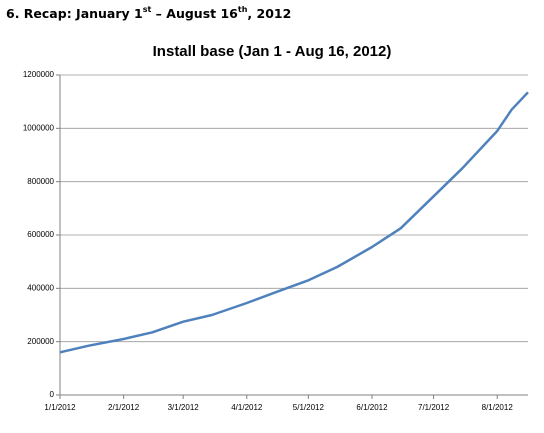  What do you see at coordinates (124, 407) in the screenshot?
I see `x-tick-label: 2/1/2012` at bounding box center [124, 407].